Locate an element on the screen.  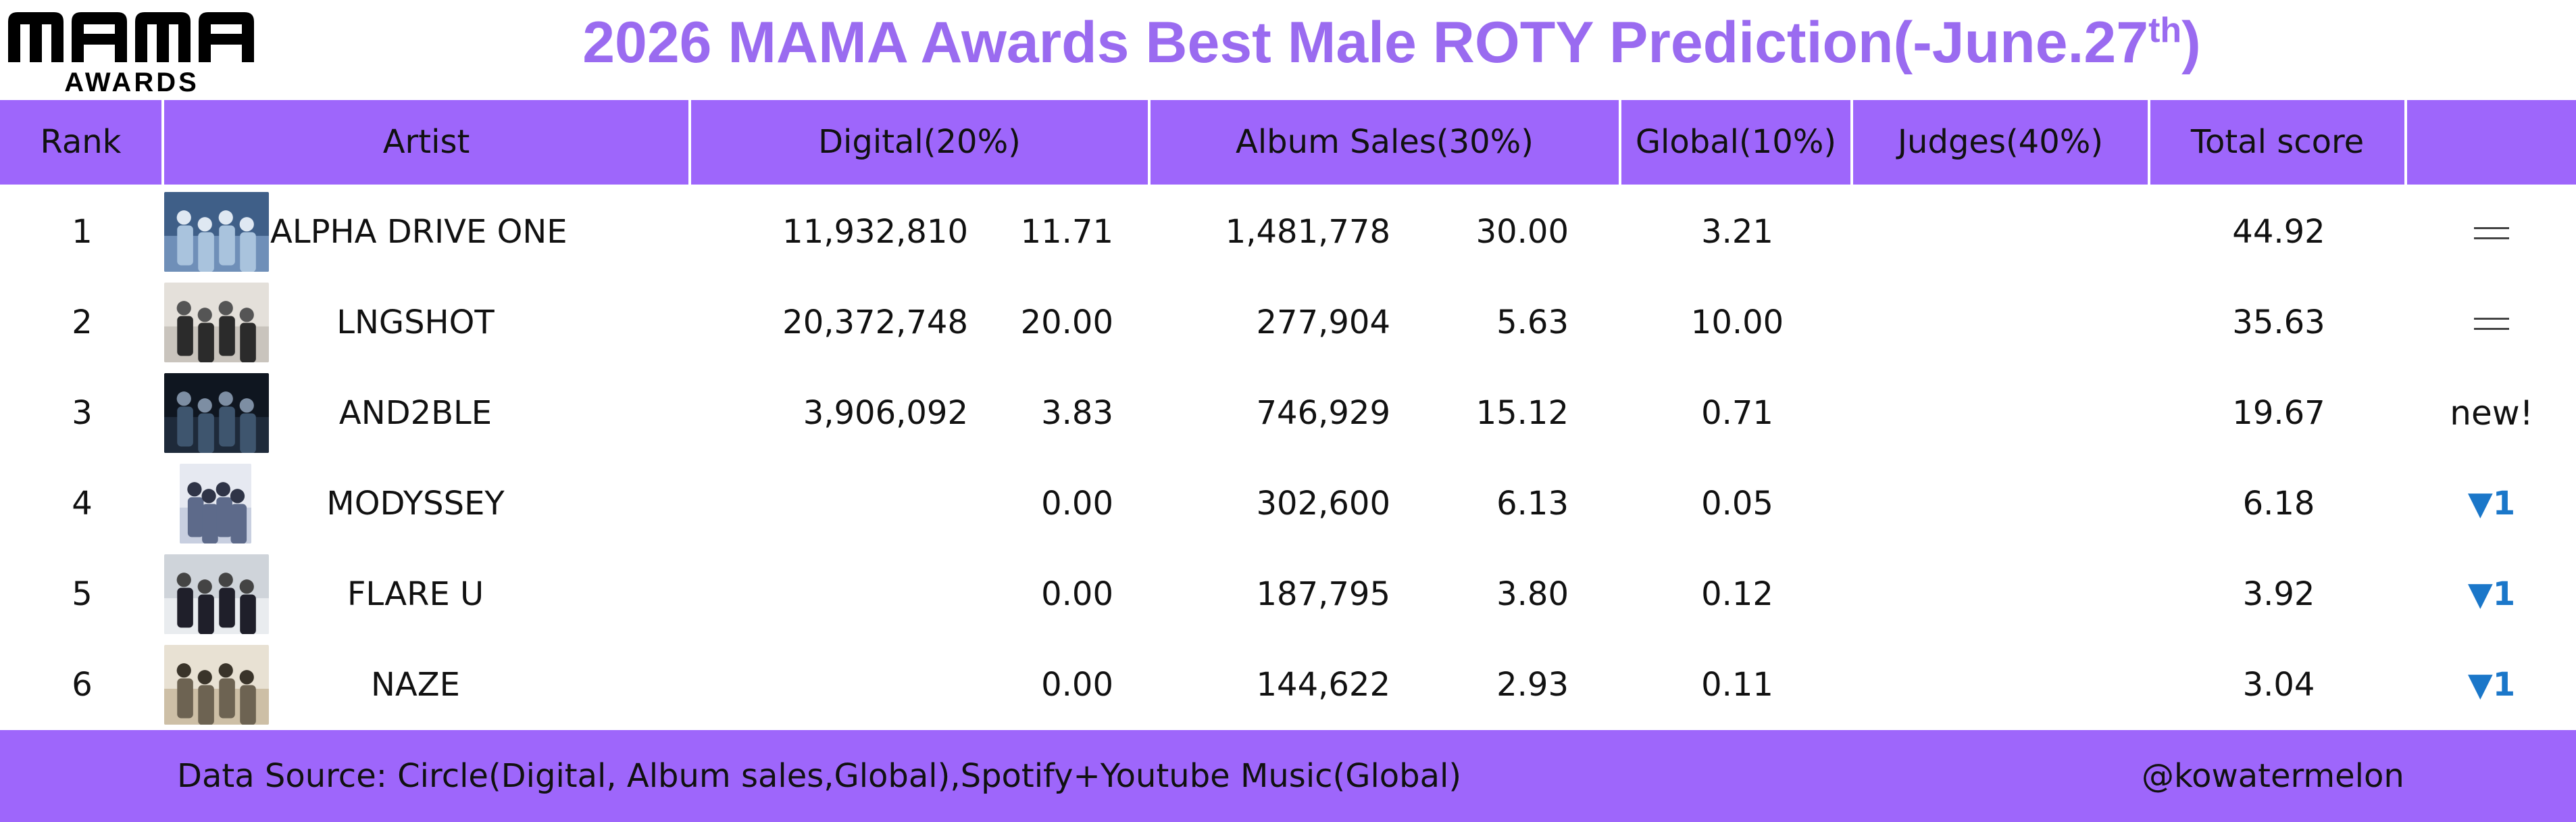
rank-cell: 5 is located at coordinates (82, 594).